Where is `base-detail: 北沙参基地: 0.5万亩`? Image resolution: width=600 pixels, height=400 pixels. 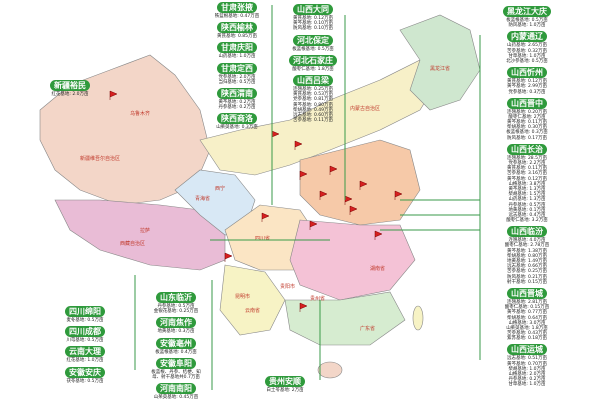 base-detail: 北沙参基地: 0.5万亩 is located at coordinates (527, 61).